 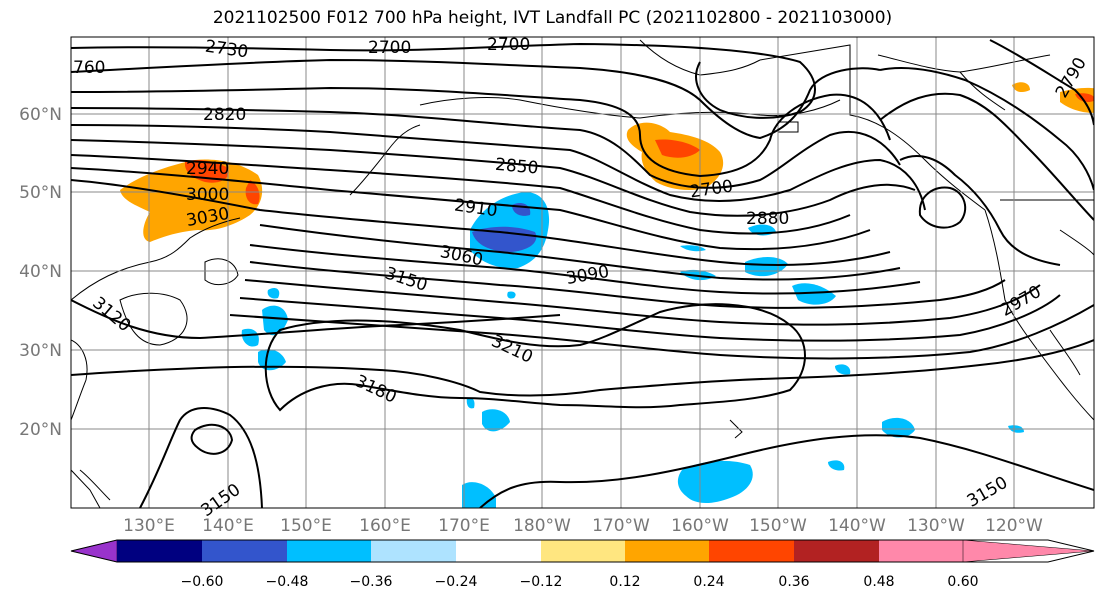 What do you see at coordinates (857, 526) in the screenshot?
I see `lon-label: 140°W` at bounding box center [857, 526].